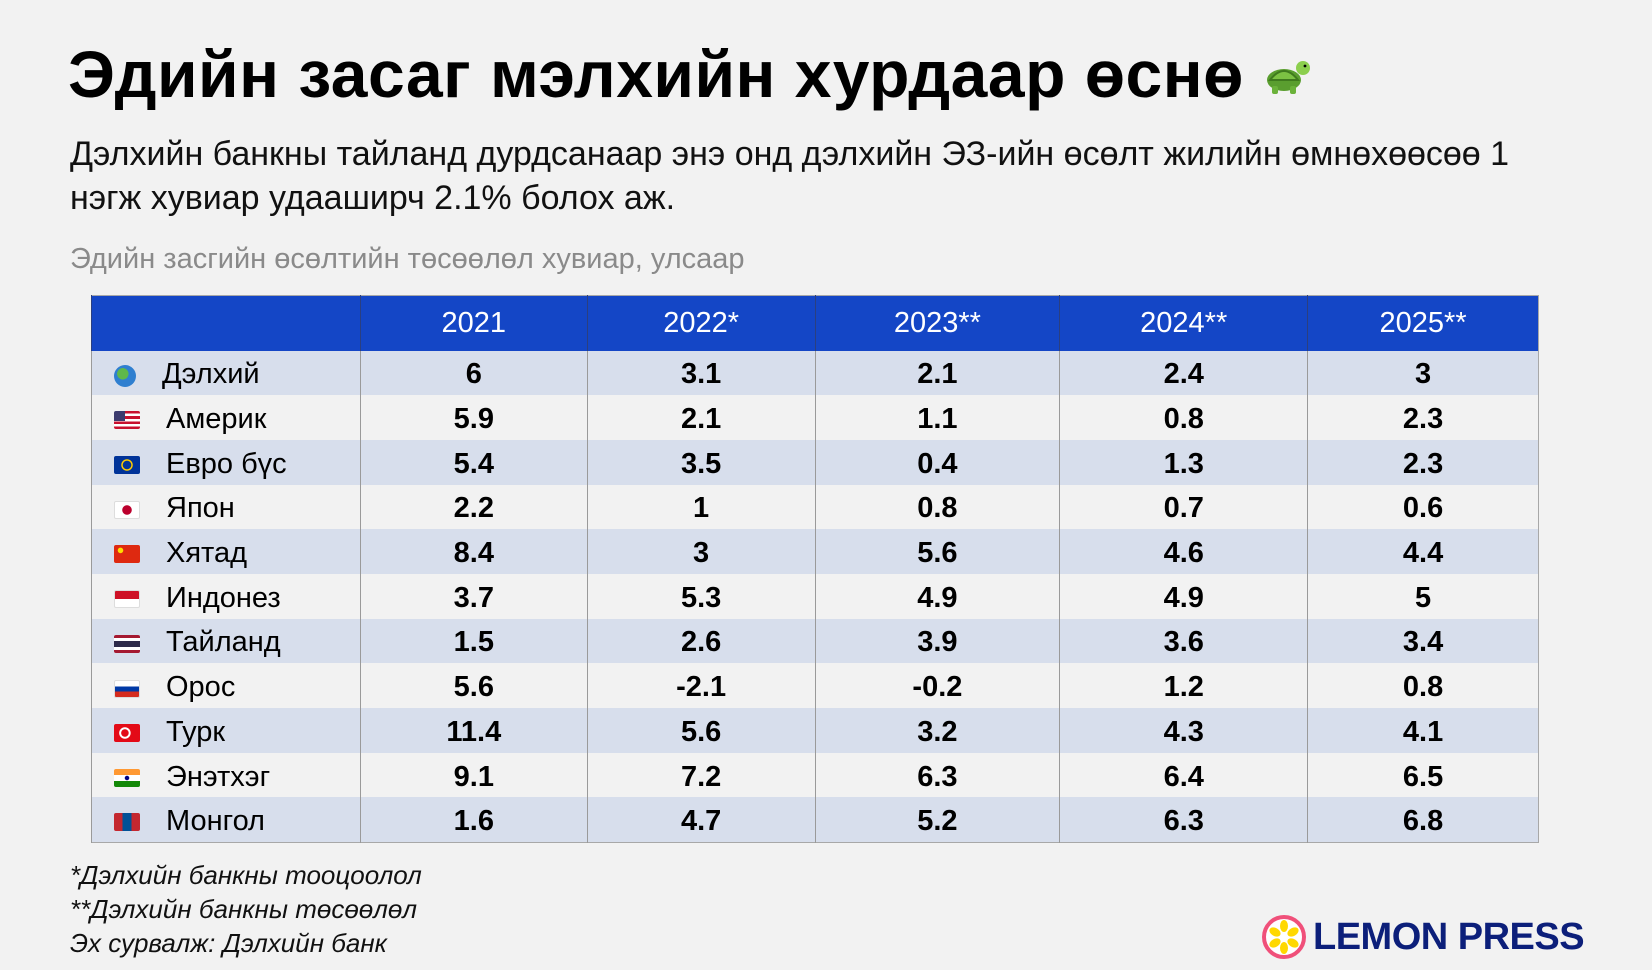  I want to click on value-cell: 5.6, so click(701, 730).